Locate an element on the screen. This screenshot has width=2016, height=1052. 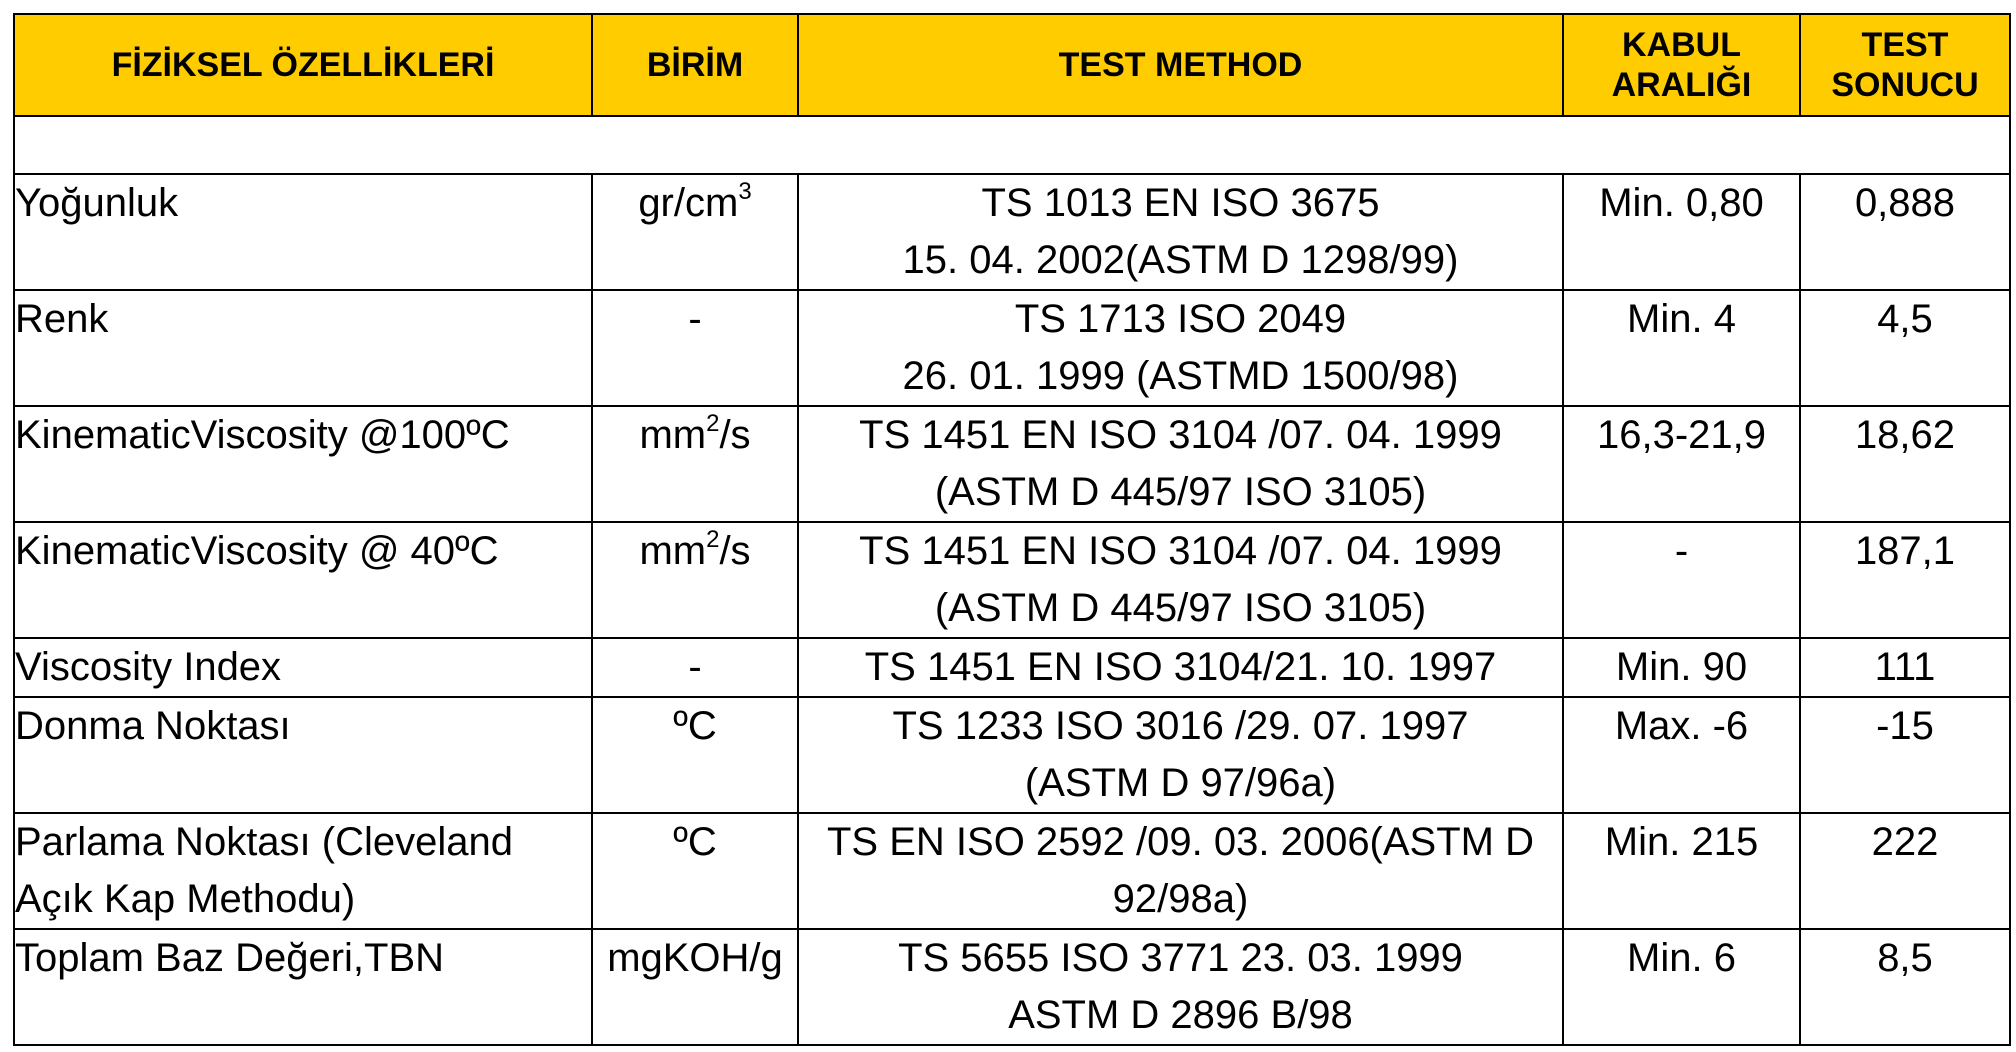
property-cell: KinematicViscosity @100ºC is located at coordinates (303, 464).